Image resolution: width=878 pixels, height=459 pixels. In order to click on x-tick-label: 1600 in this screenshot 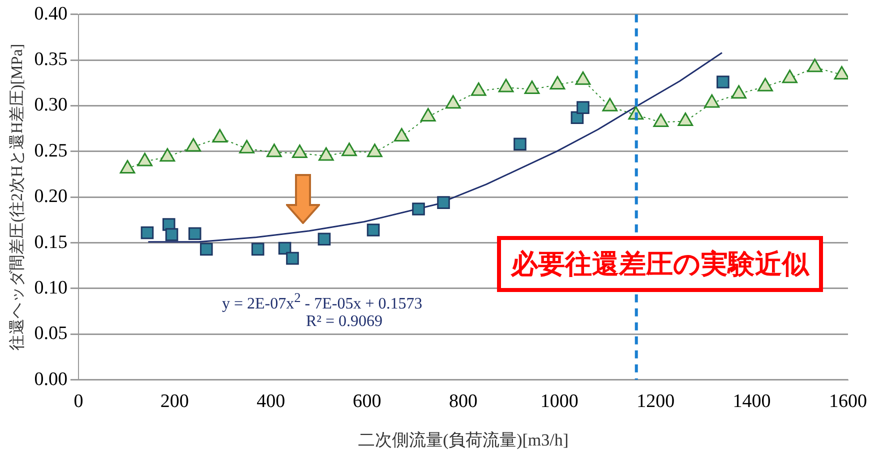, I will do `click(848, 401)`.